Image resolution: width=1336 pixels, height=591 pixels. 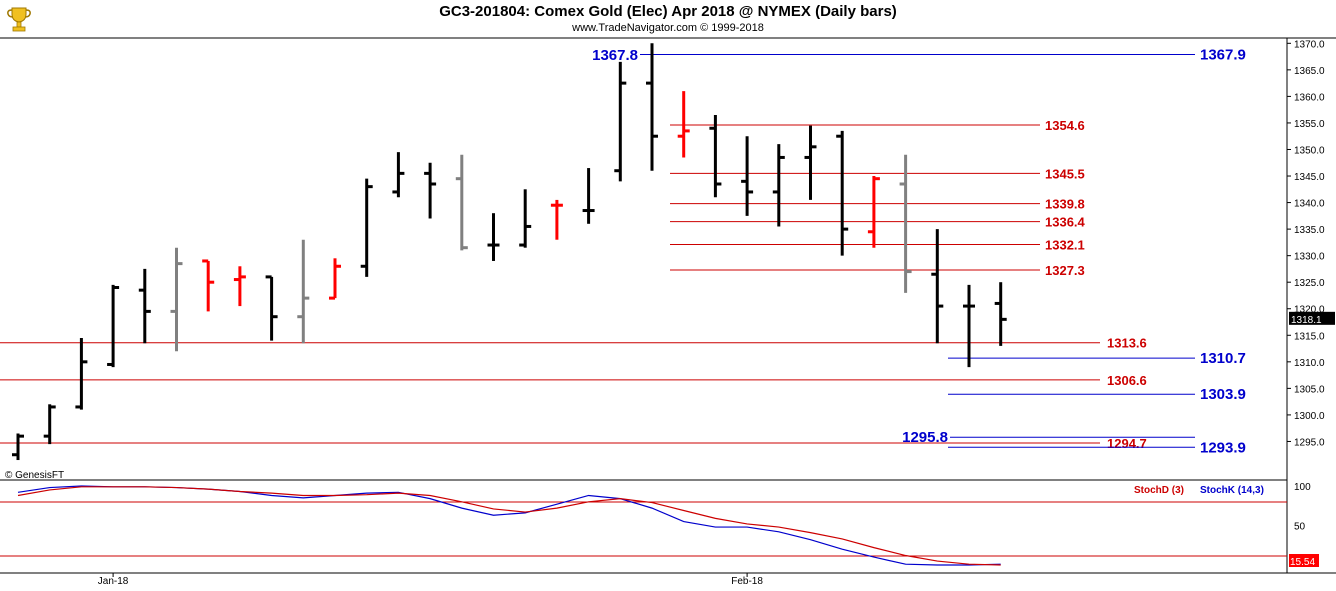 I want to click on price-level-label: 1294.7, so click(x=1127, y=443).